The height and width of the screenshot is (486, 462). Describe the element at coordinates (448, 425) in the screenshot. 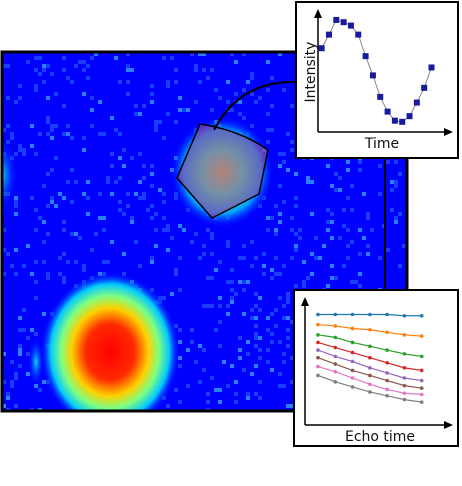

I see `arrow` at that location.